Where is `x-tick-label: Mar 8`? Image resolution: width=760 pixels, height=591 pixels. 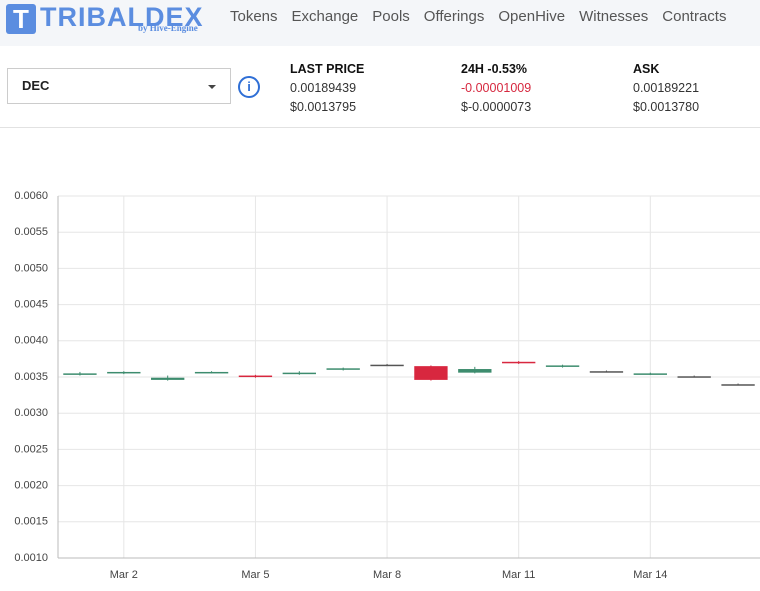 x-tick-label: Mar 8 is located at coordinates (387, 575).